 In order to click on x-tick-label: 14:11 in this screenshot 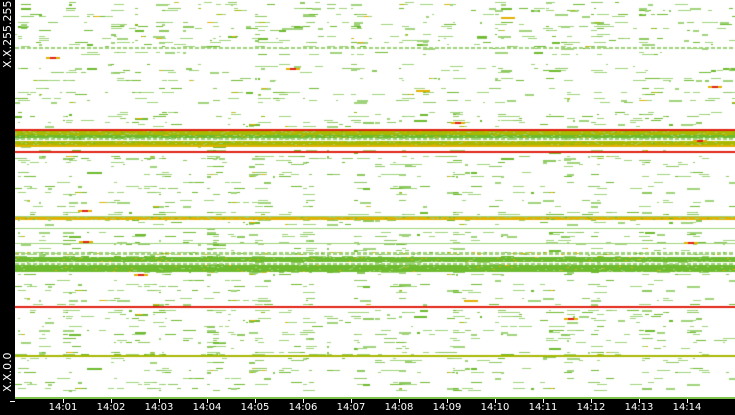, I will do `click(543, 407)`.